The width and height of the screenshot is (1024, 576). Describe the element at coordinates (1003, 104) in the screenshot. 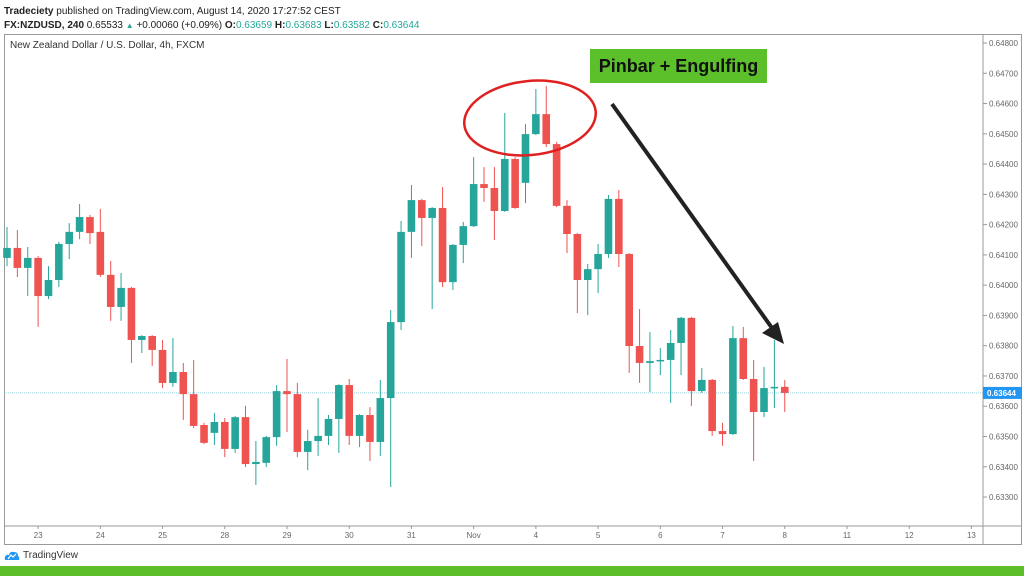

I see `price-tick-label: 0.64600` at that location.